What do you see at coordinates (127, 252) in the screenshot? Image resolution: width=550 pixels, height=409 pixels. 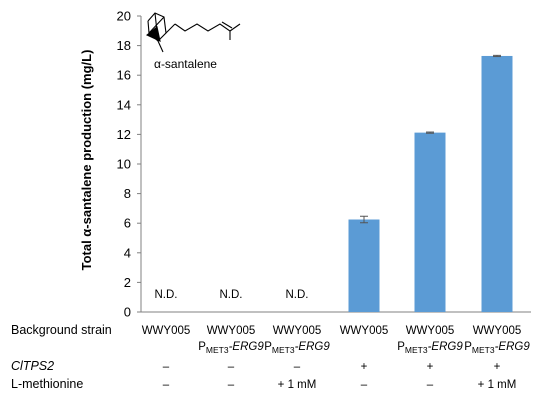 I see `y-tick-label: 4` at bounding box center [127, 252].